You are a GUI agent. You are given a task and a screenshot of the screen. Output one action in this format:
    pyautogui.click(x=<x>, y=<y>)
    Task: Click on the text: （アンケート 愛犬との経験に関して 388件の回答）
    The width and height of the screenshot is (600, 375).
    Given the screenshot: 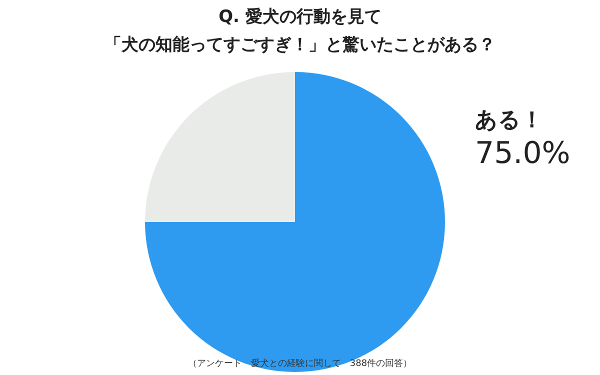 What is the action you would take?
    pyautogui.click(x=300, y=363)
    